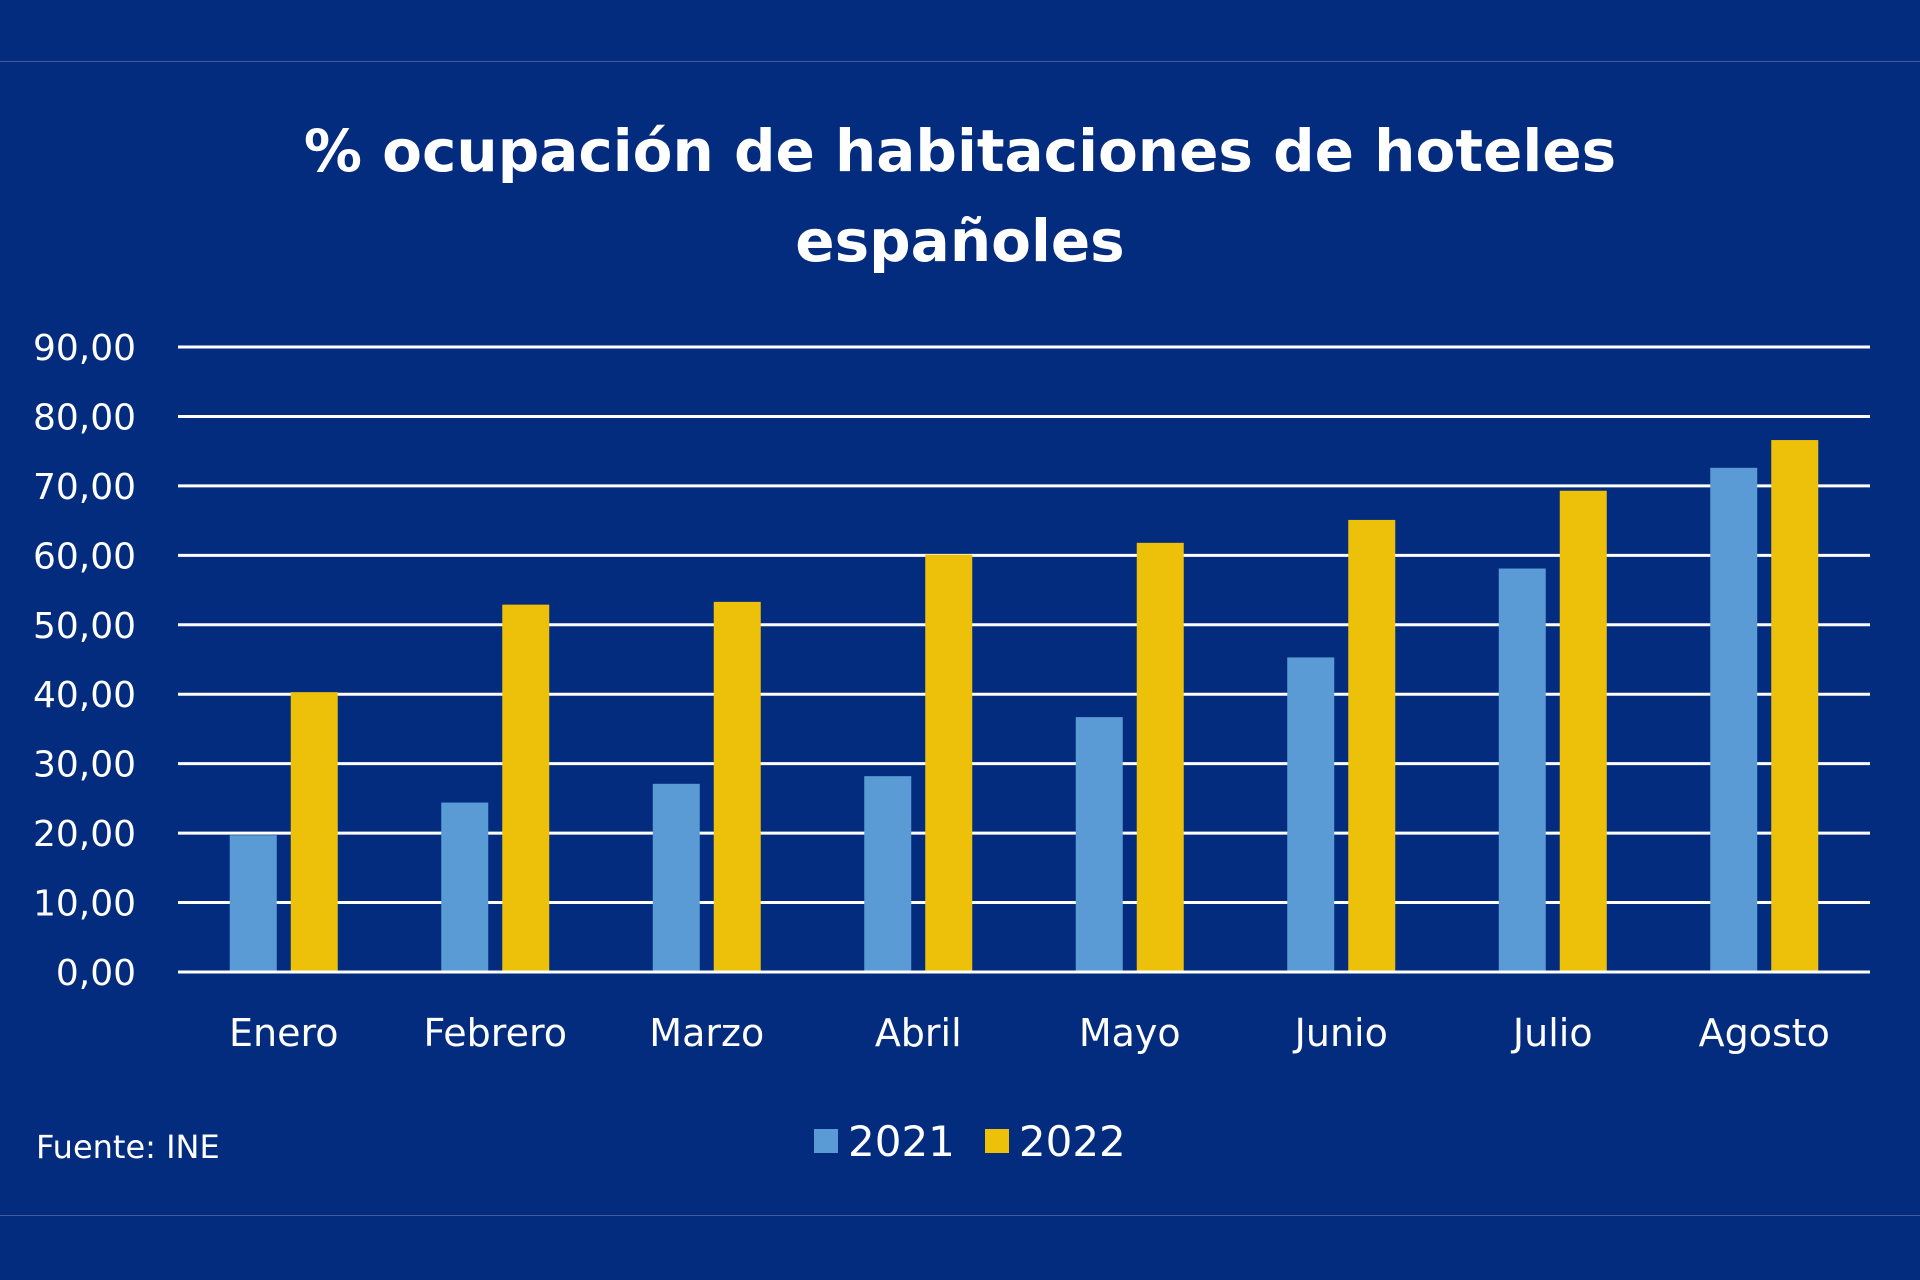 This screenshot has height=1280, width=1920. I want to click on bar-2022-febrero, so click(526, 788).